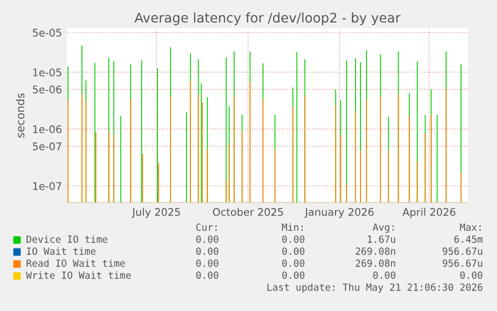 This screenshot has width=497, height=311. I want to click on x-tick-label: October 2025, so click(247, 212).